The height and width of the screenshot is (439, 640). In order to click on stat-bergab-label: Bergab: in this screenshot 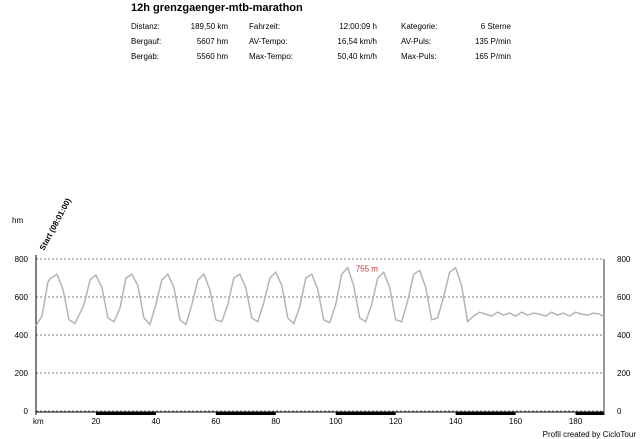, I will do `click(145, 56)`.